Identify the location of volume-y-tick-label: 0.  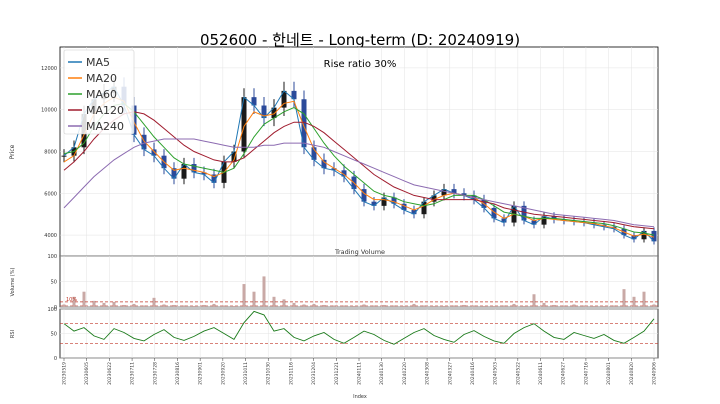
(55, 308).